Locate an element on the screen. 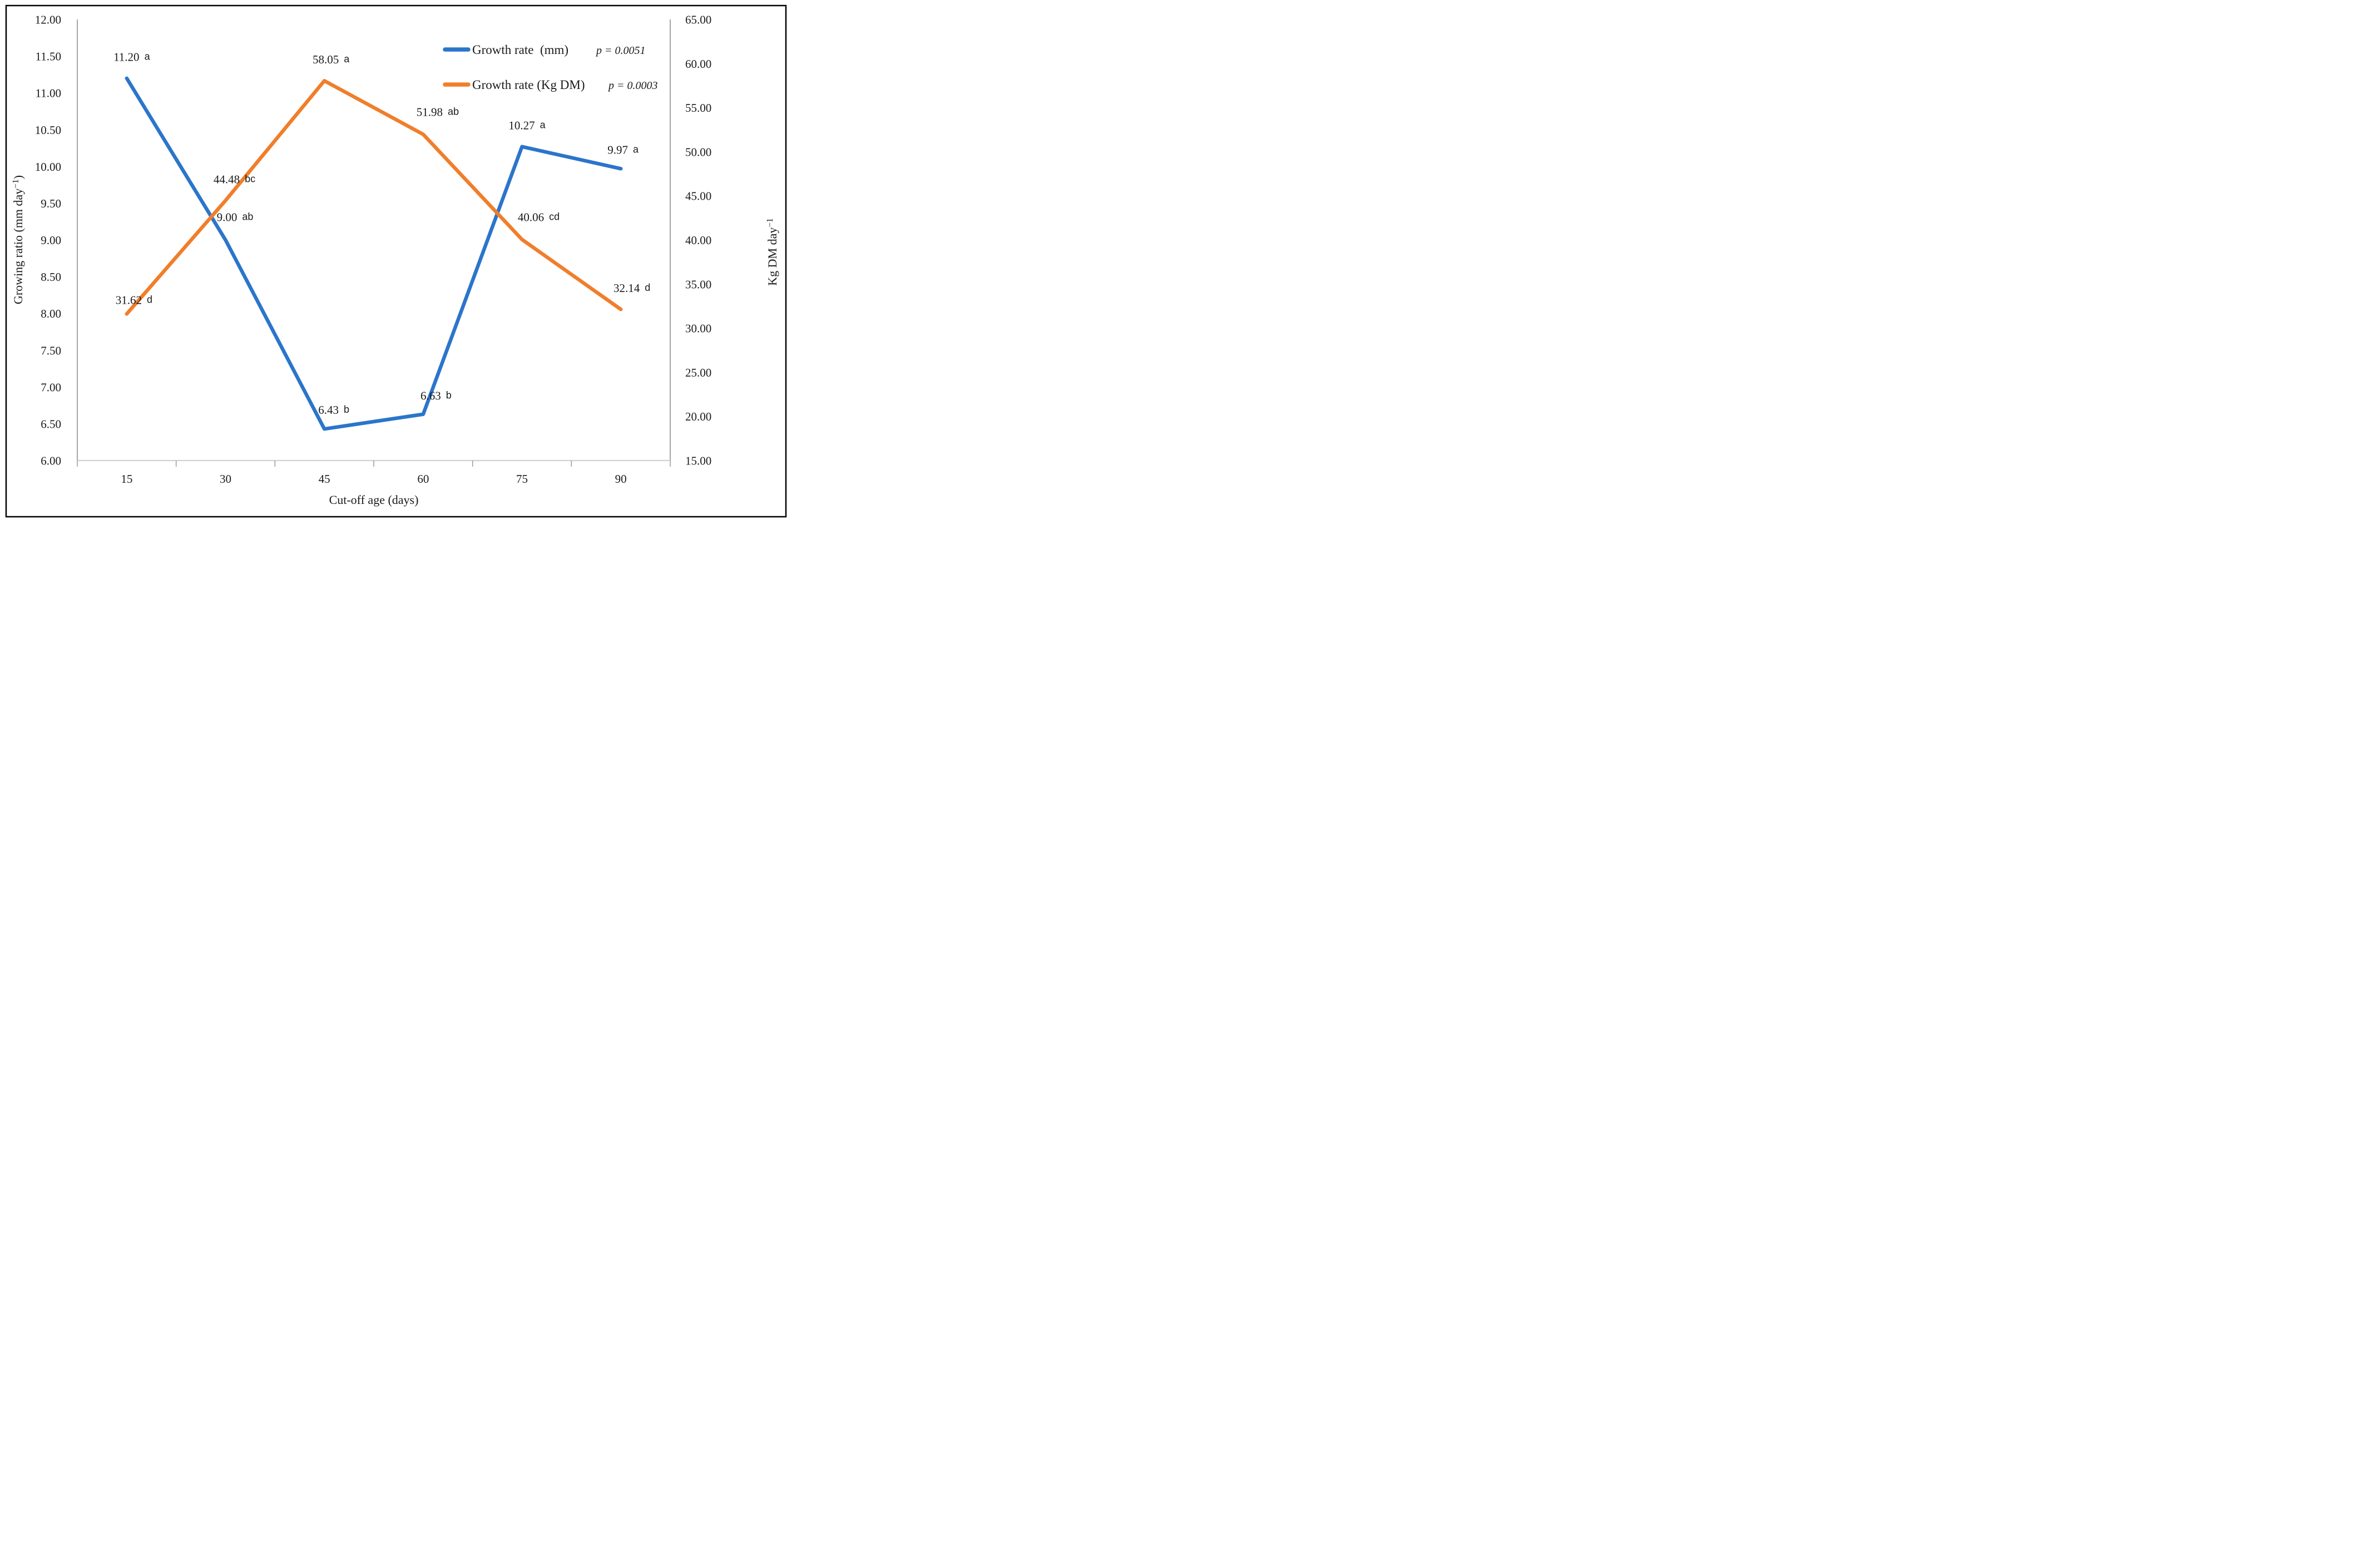 The height and width of the screenshot is (1568, 2375). x-axis-tick-label: 30 is located at coordinates (225, 479).